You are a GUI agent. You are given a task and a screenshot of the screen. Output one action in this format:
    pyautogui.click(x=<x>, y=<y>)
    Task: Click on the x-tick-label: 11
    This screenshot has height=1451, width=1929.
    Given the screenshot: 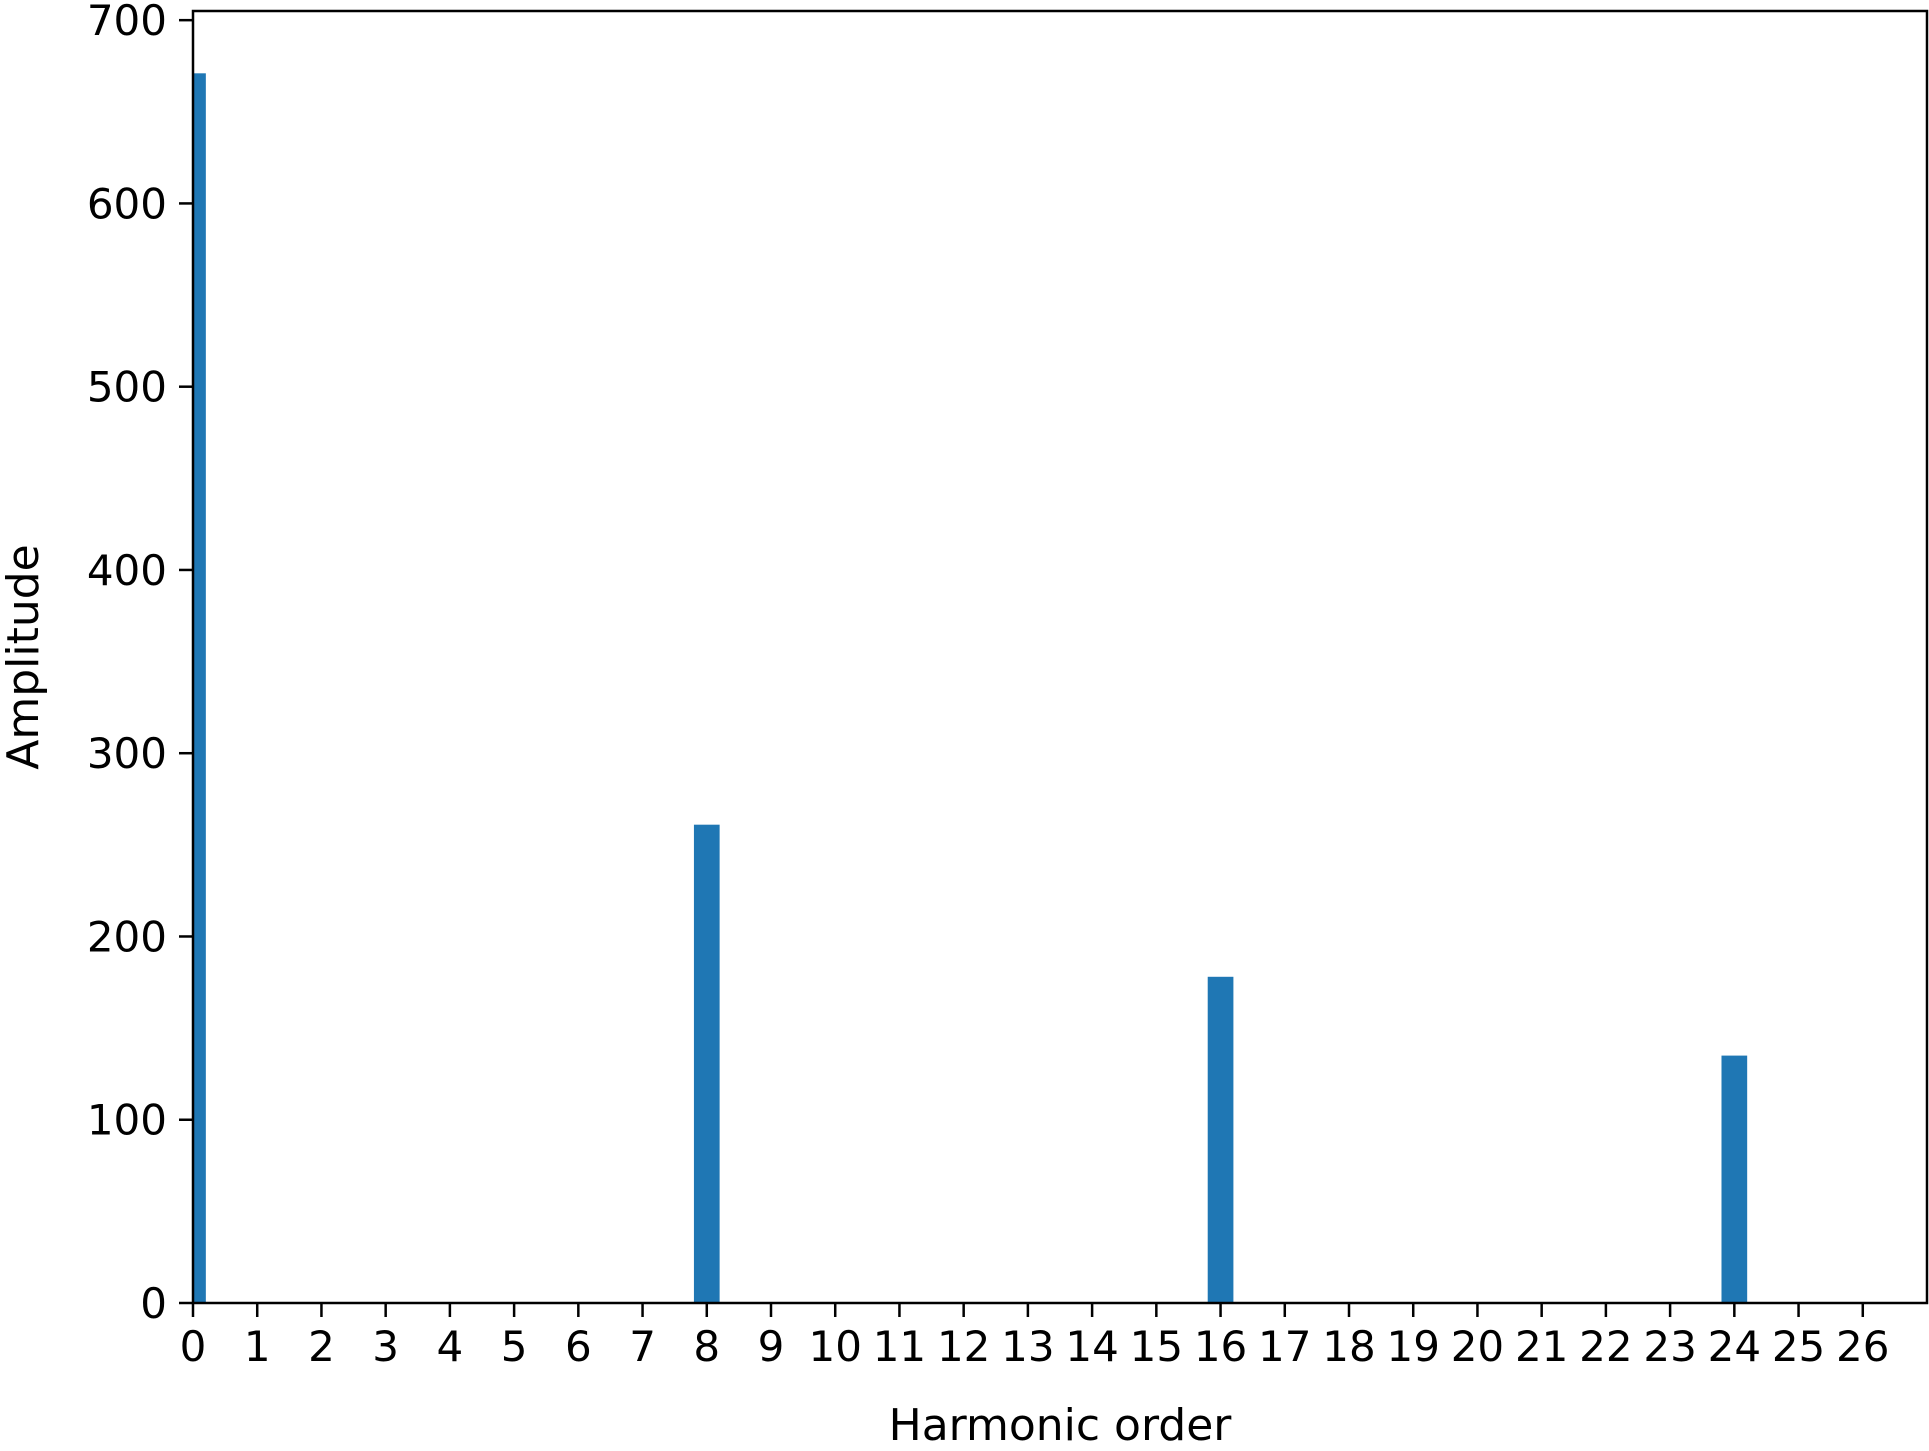 What is the action you would take?
    pyautogui.click(x=899, y=1346)
    